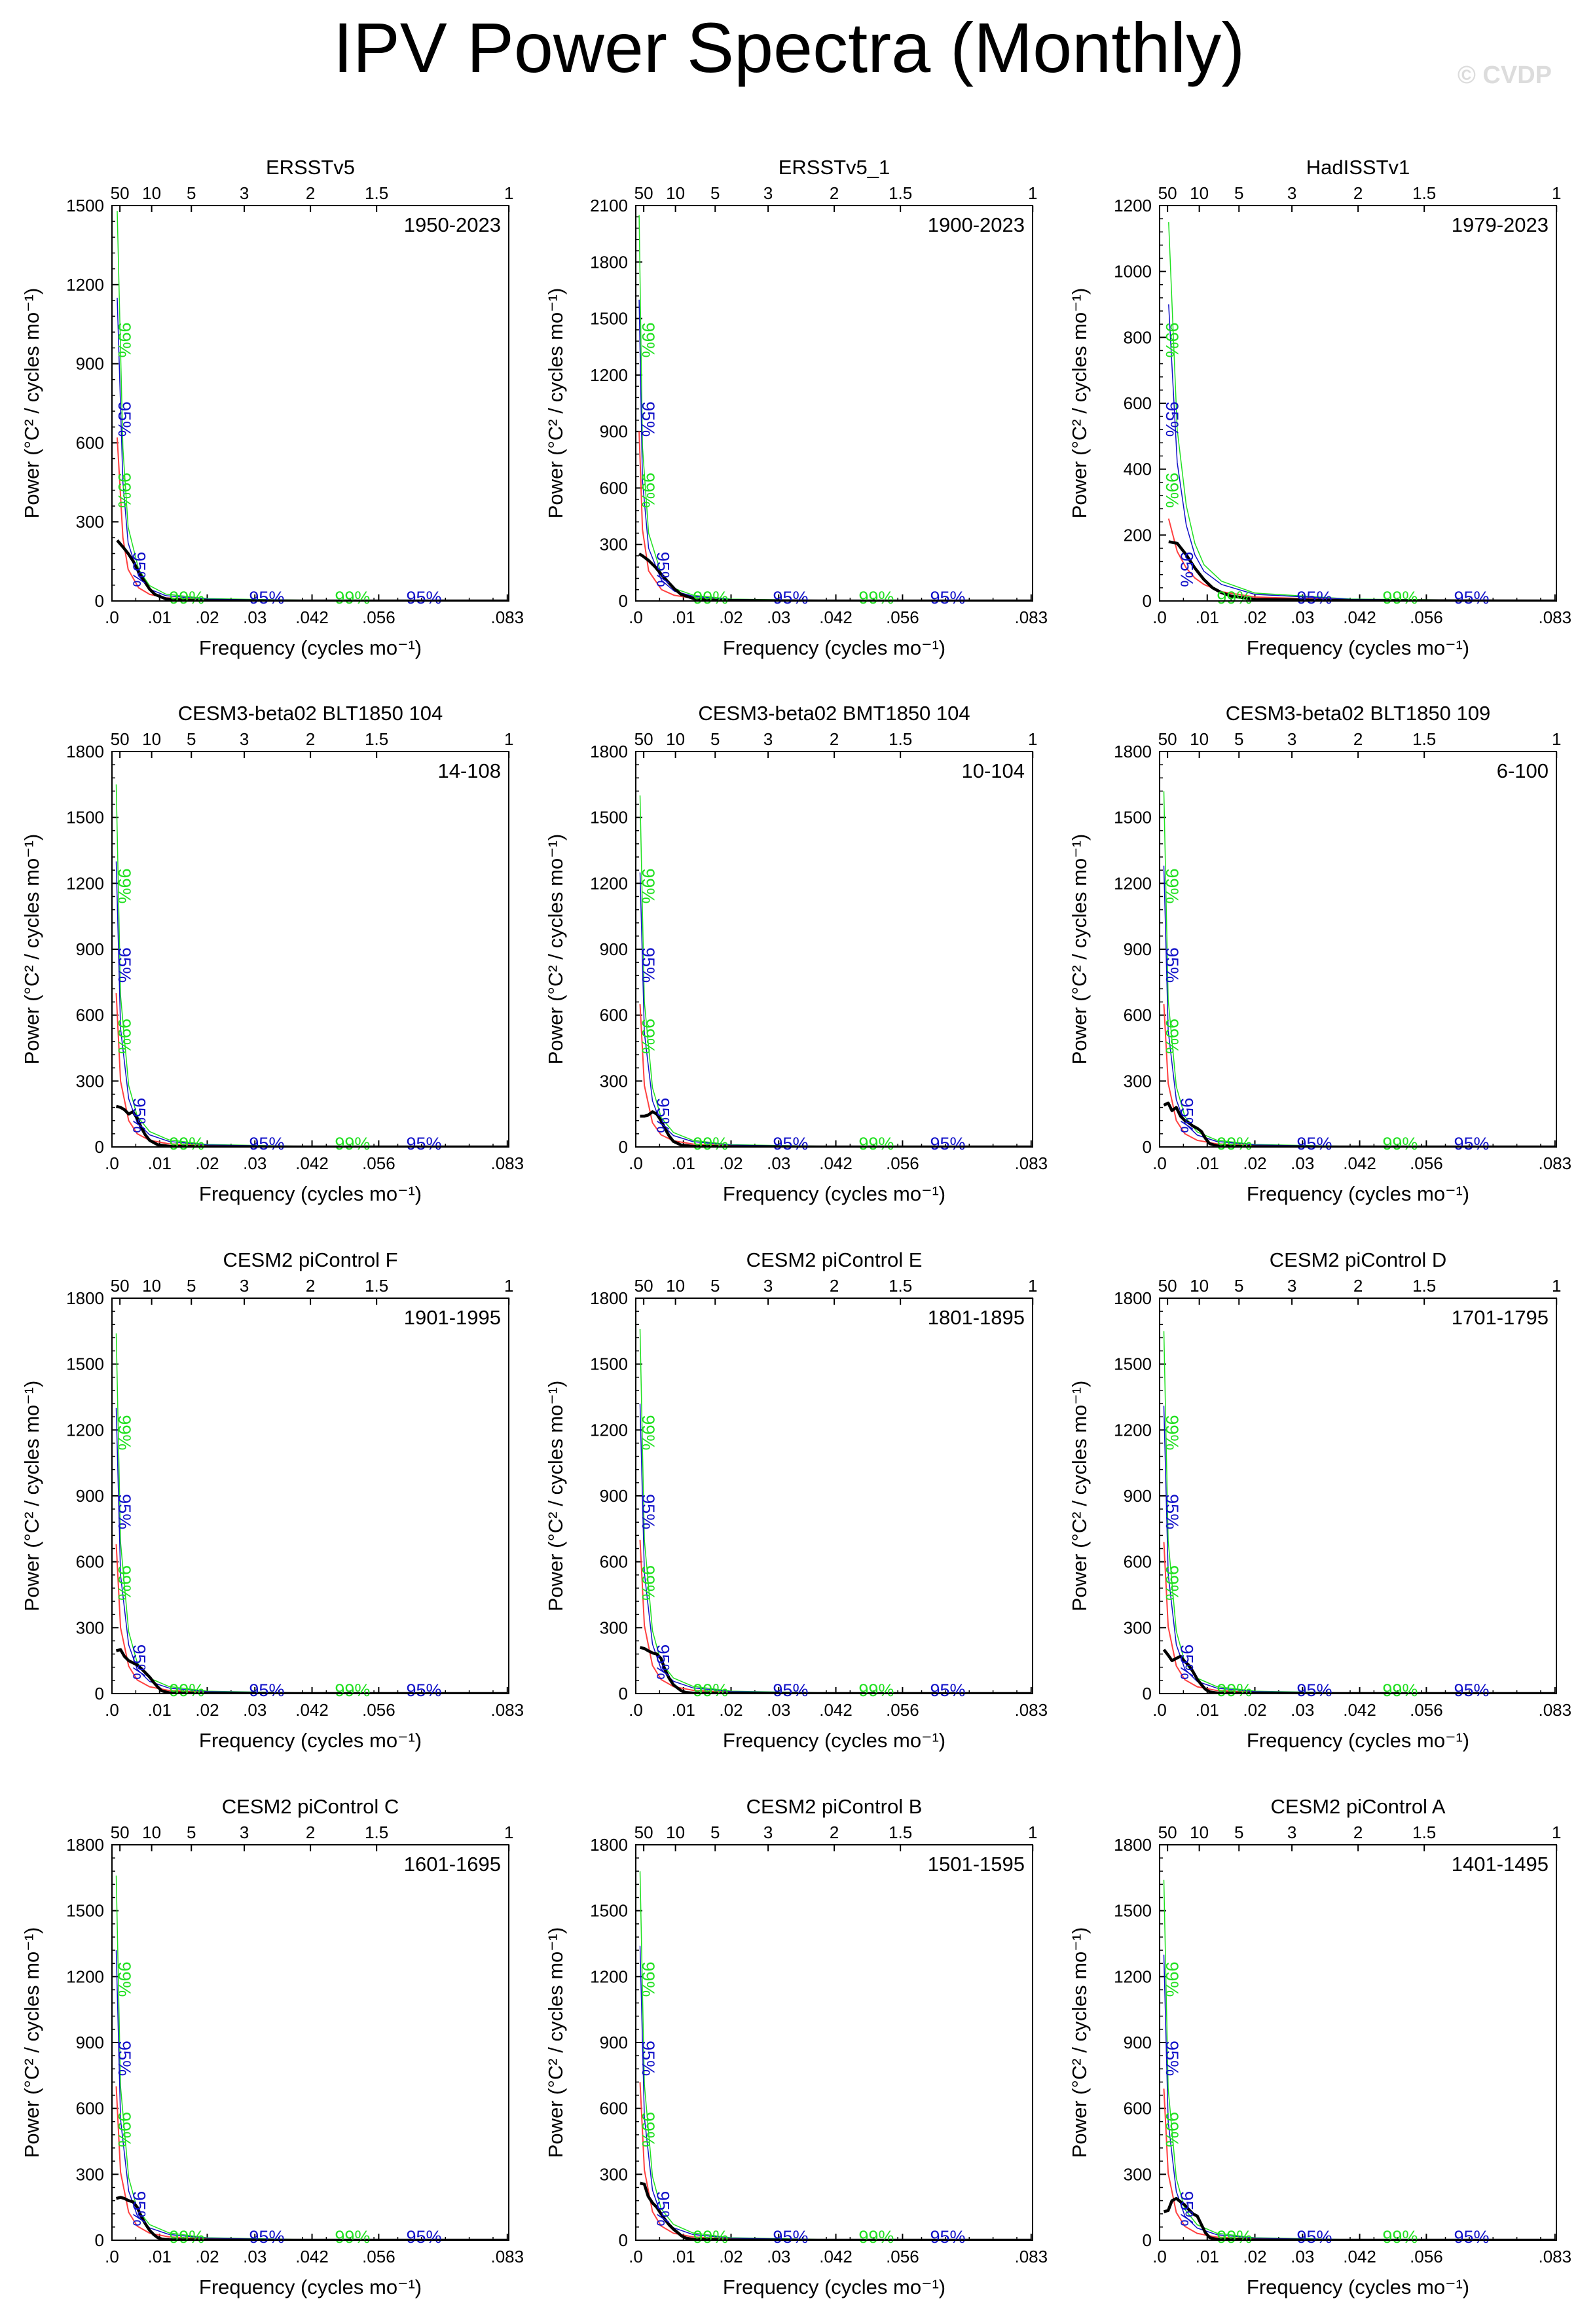 This screenshot has width=1578, height=2324. What do you see at coordinates (1500, 1317) in the screenshot?
I see `year-range-label: 1701-1795` at bounding box center [1500, 1317].